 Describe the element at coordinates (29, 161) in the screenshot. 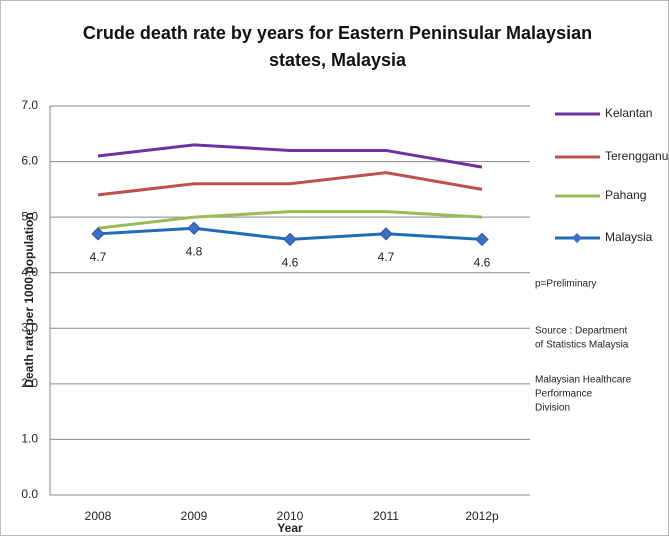

I see `y-tick-label: 6.0` at that location.